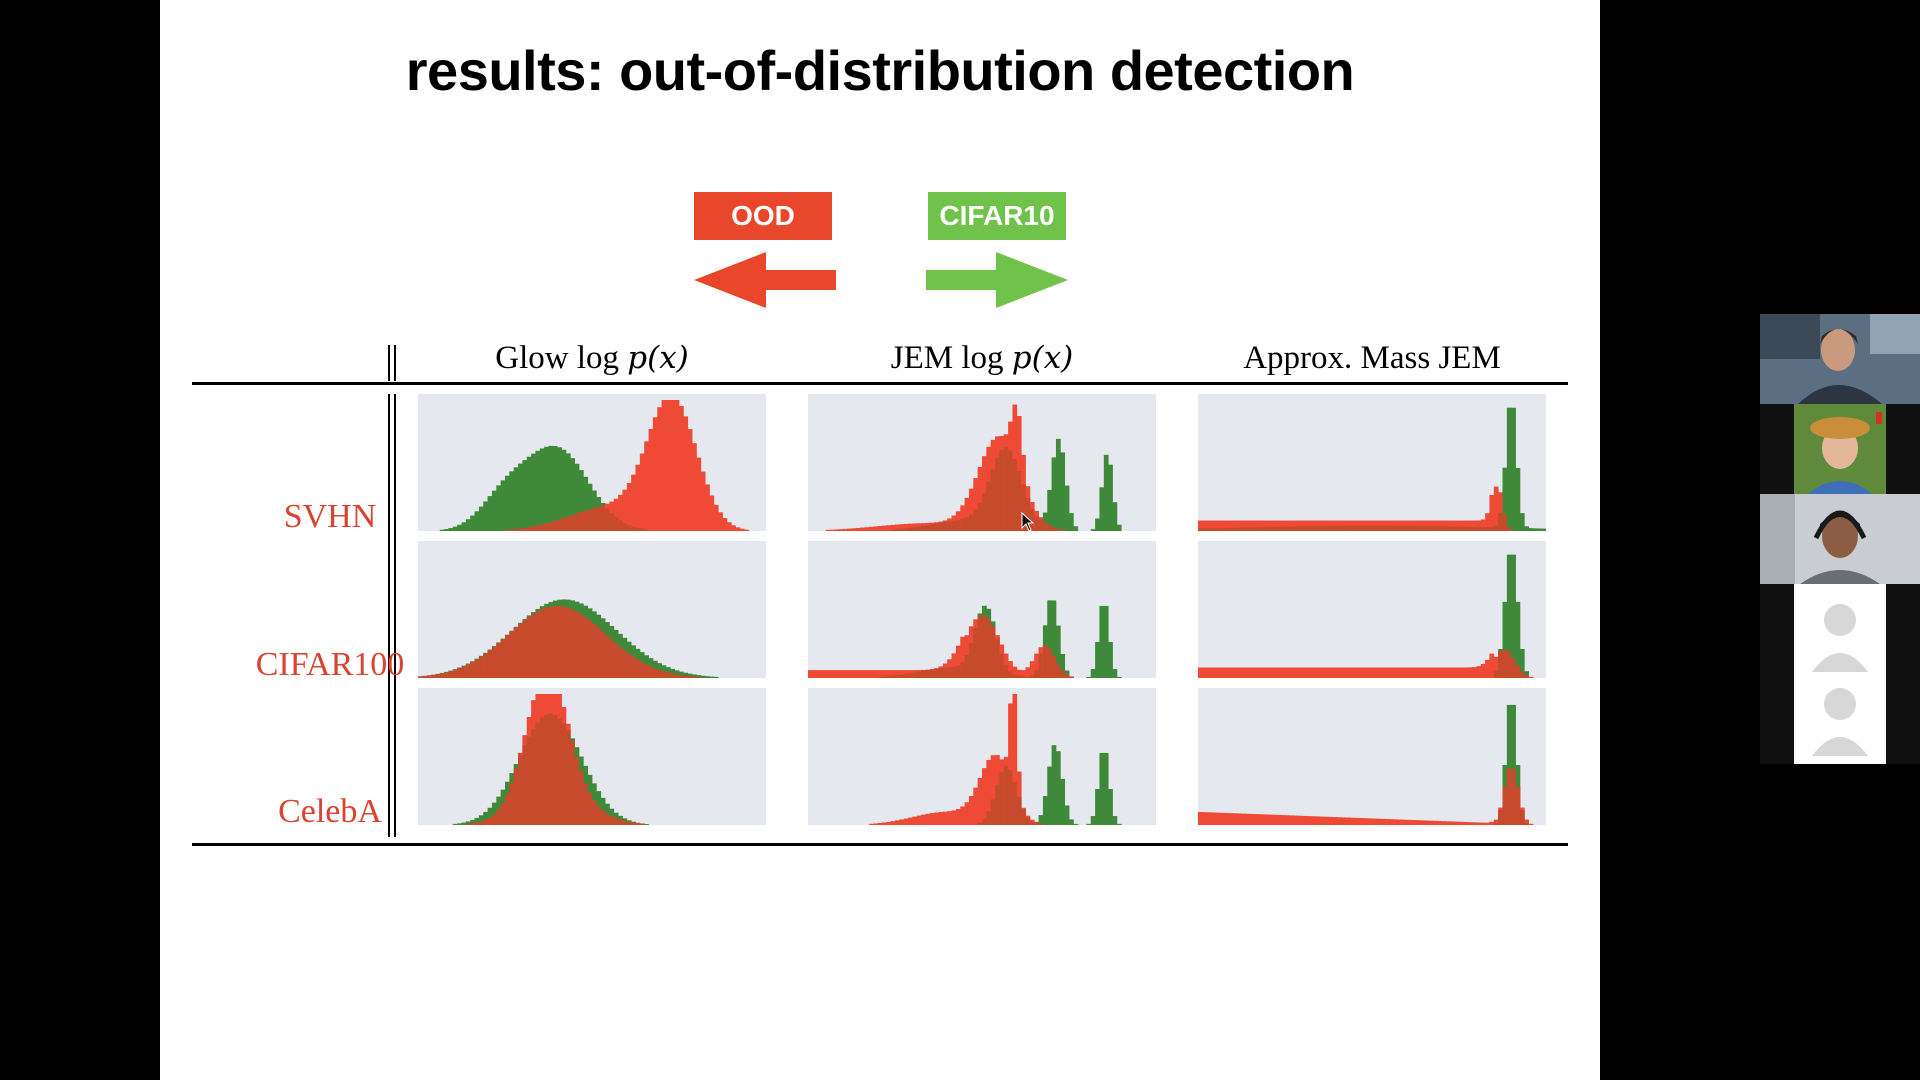  Describe the element at coordinates (330, 811) in the screenshot. I see `row-label-celeba: CelebA` at that location.